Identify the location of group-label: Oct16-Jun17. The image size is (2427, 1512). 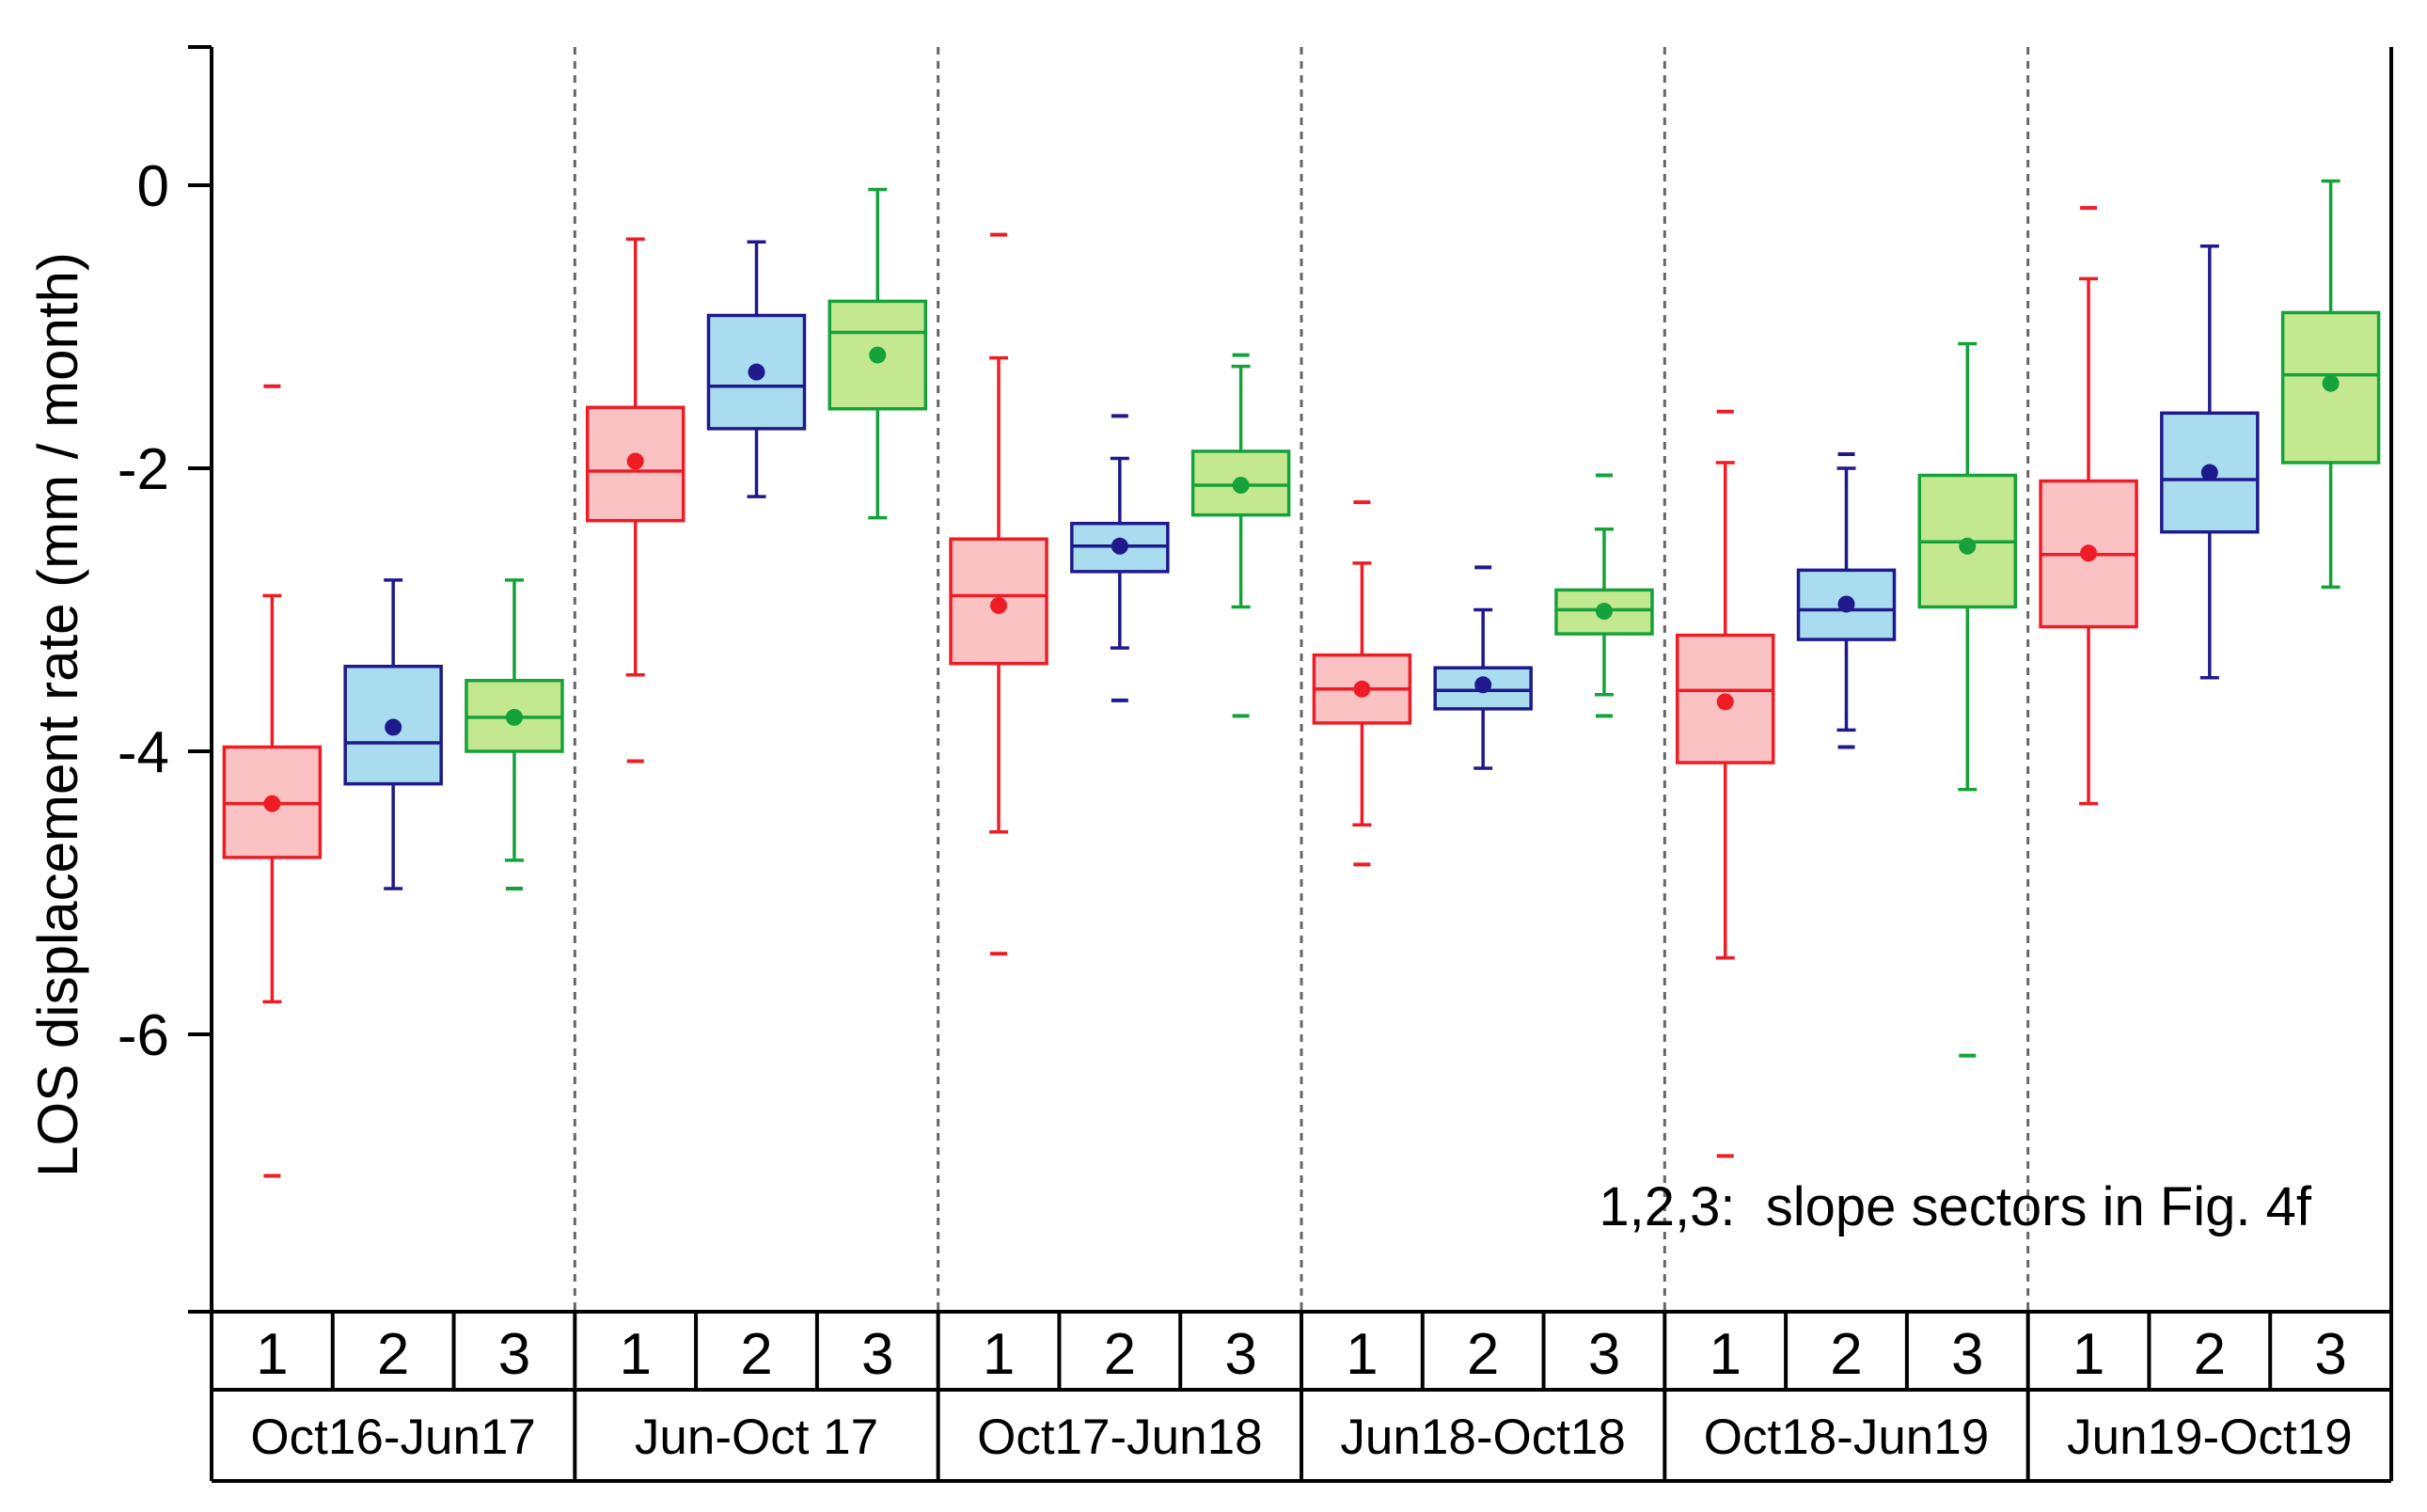
(392, 1437).